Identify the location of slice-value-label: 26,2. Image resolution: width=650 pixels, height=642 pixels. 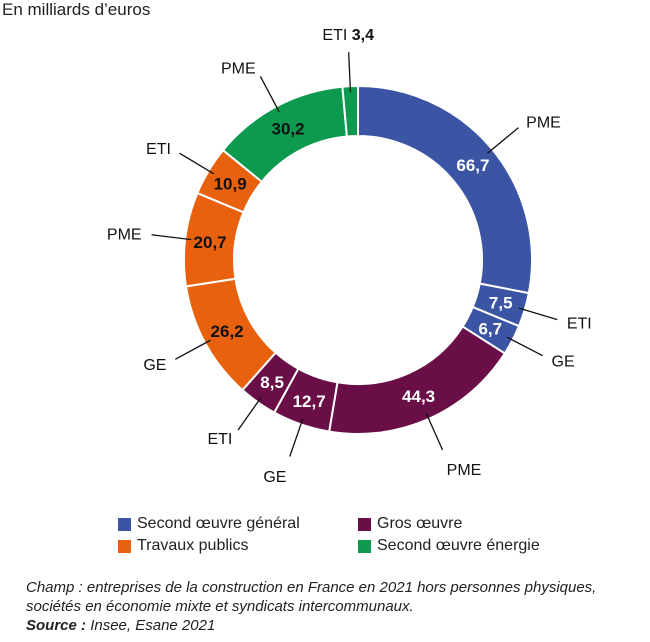
(227, 331).